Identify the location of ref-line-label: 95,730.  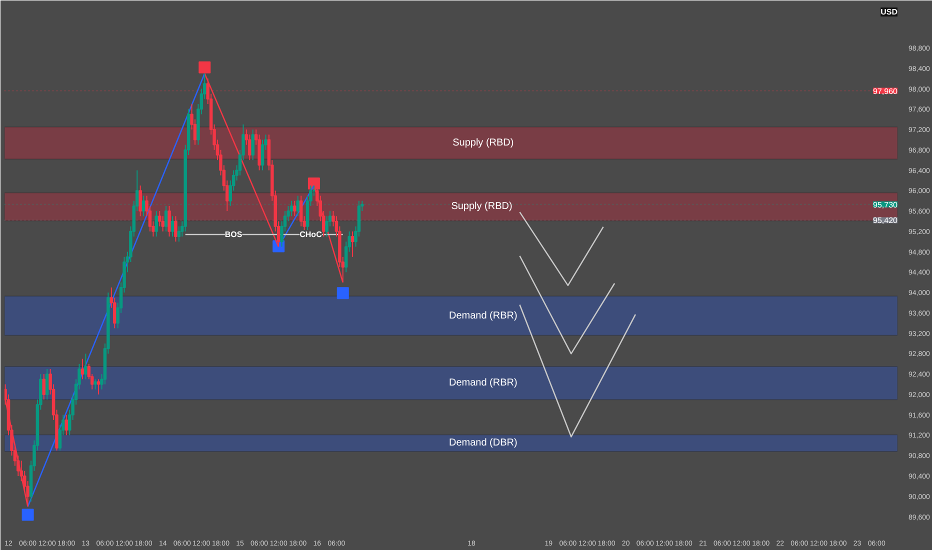
(885, 205).